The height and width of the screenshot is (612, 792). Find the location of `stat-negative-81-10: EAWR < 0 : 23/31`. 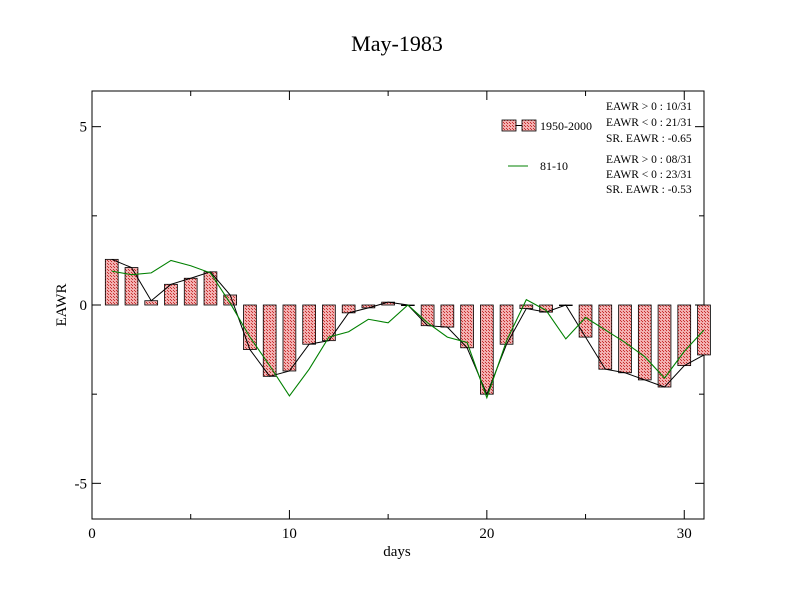

stat-negative-81-10: EAWR < 0 : 23/31 is located at coordinates (649, 175).